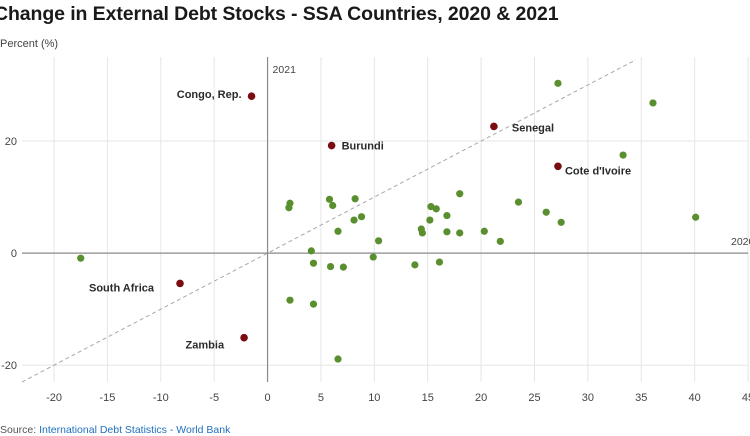 Image resolution: width=750 pixels, height=436 pixels. I want to click on x-tick-label: 20, so click(481, 398).